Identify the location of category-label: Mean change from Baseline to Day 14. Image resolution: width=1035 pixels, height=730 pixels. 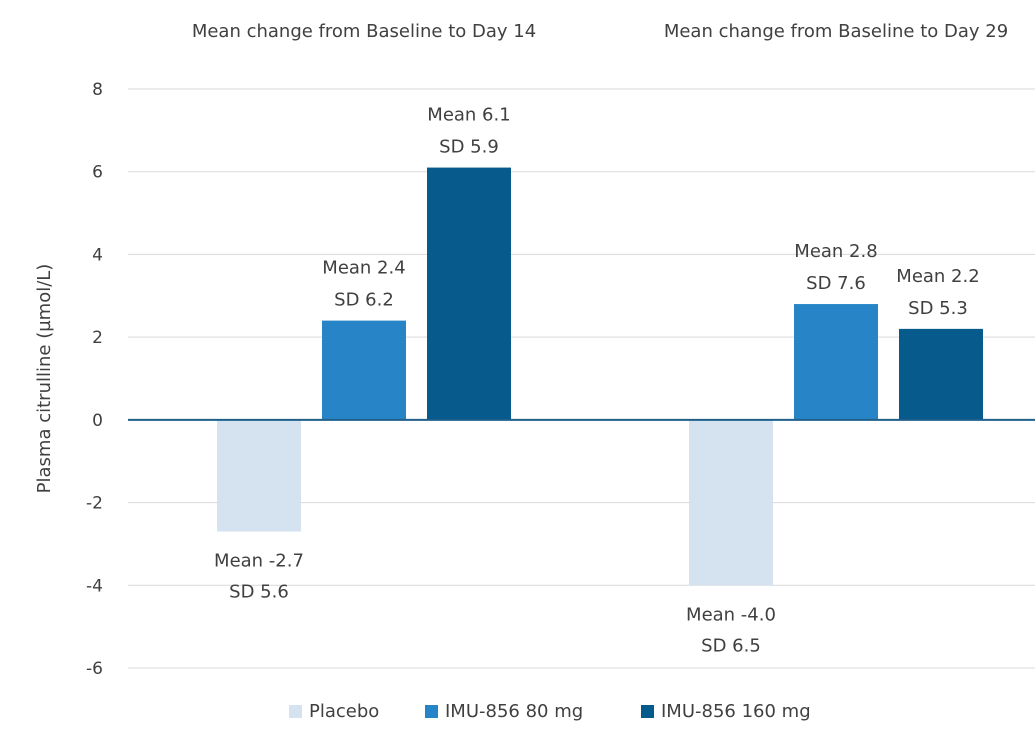
(364, 31).